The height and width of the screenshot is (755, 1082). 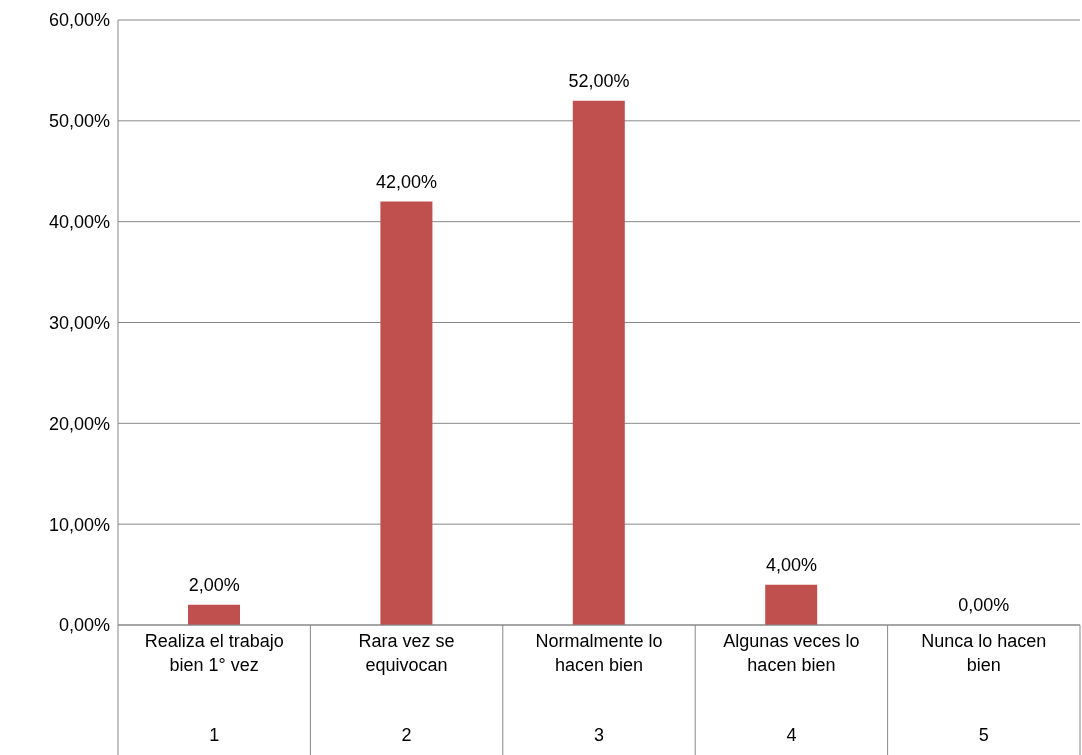 I want to click on data-label: 2,00%, so click(x=214, y=584).